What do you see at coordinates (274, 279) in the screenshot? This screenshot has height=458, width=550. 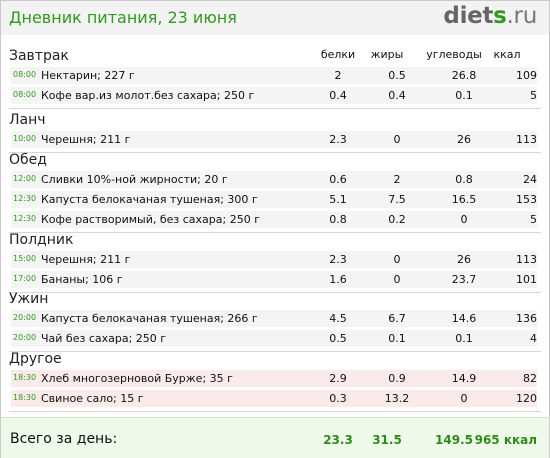 I see `food-entry-row: 17:00 Бананы; 106 г 1.6 0 23.7 101` at bounding box center [274, 279].